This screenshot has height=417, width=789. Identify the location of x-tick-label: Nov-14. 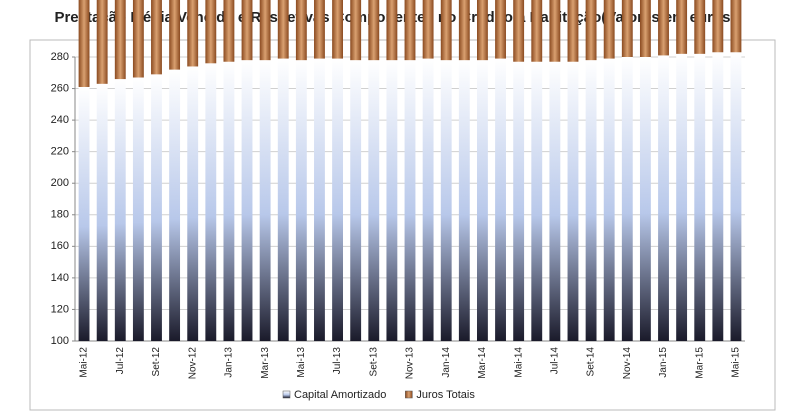
(627, 363).